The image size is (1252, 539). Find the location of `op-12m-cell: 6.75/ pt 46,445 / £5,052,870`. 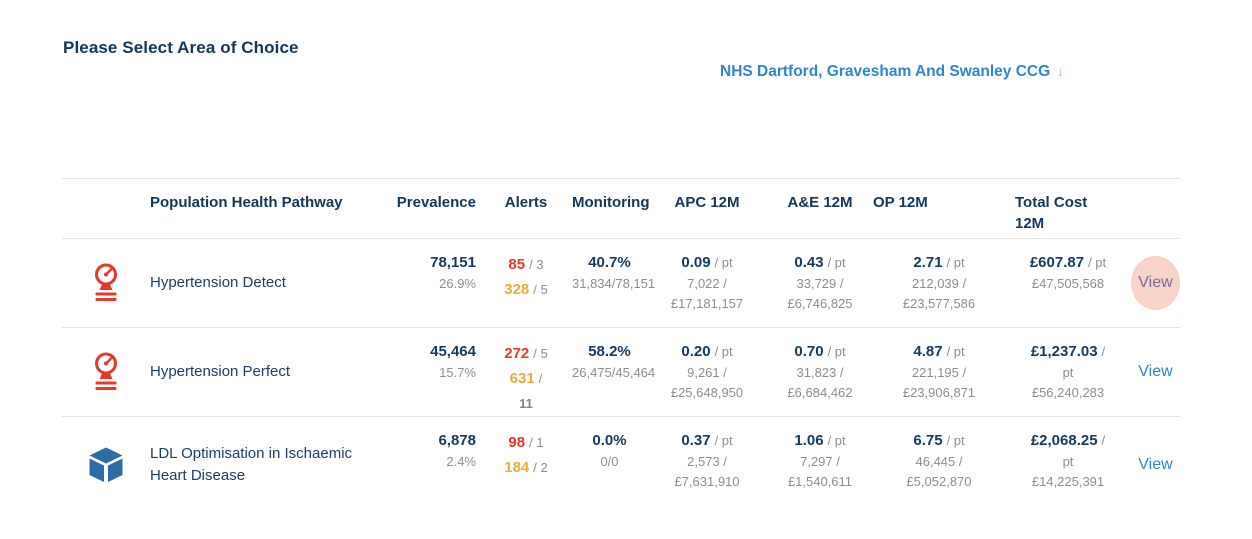

op-12m-cell: 6.75/ pt 46,445 / £5,052,870 is located at coordinates (939, 460).